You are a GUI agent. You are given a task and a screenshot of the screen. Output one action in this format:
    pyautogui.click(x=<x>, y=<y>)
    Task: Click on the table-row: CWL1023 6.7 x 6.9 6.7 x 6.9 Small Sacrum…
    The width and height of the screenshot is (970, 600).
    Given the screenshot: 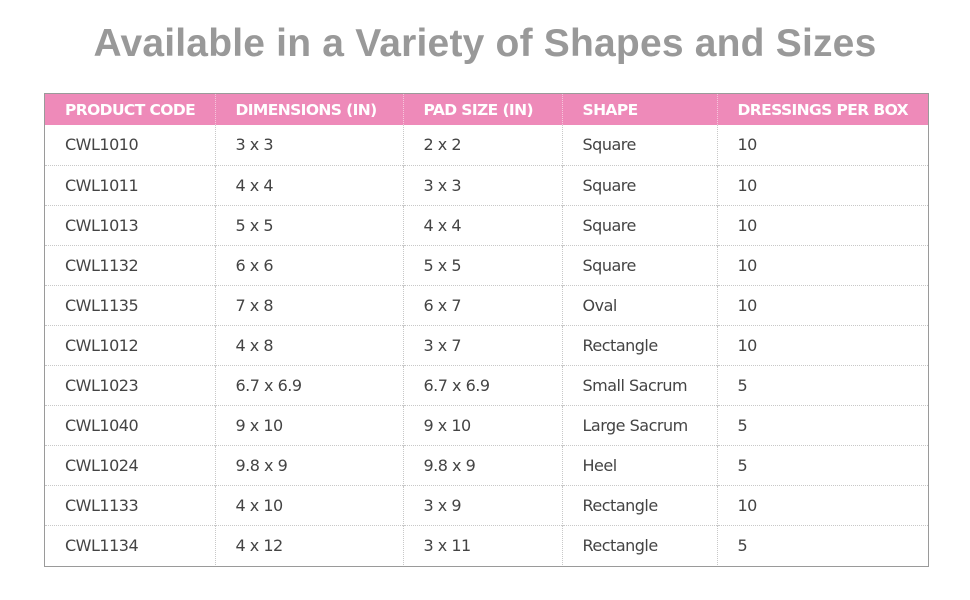 What is the action you would take?
    pyautogui.click(x=486, y=384)
    